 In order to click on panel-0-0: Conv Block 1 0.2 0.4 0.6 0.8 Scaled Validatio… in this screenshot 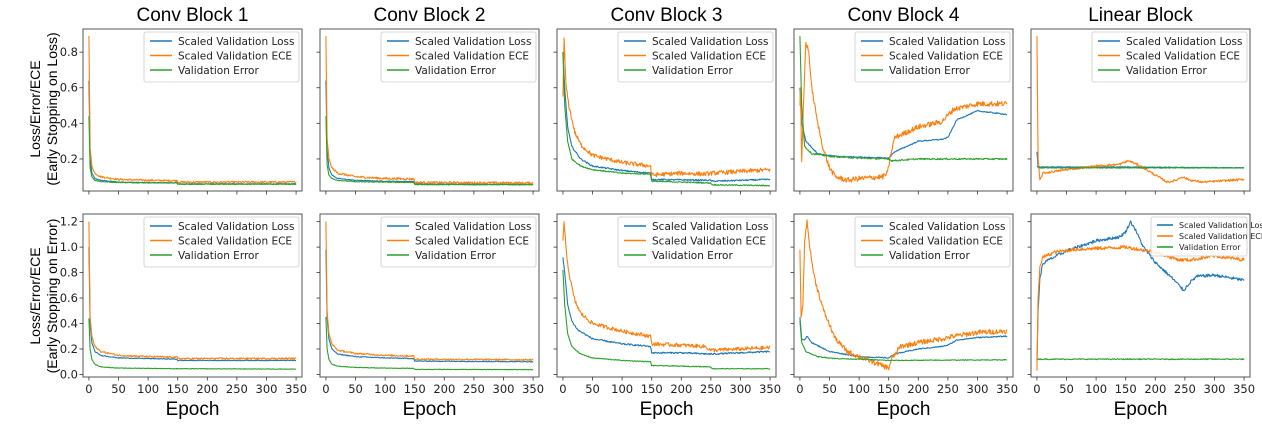, I will do `click(181, 100)`.